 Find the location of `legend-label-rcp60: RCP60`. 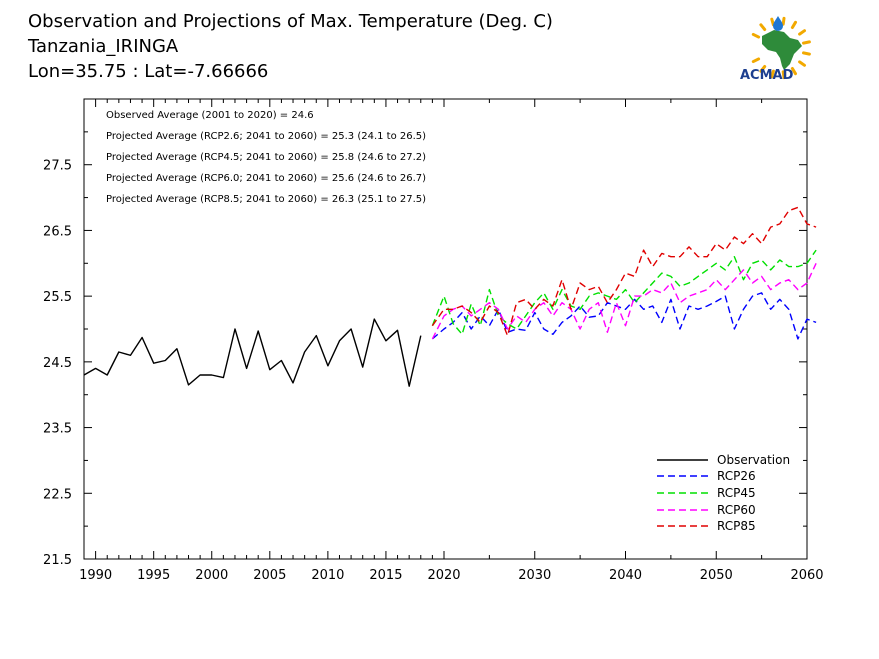

legend-label-rcp60: RCP60 is located at coordinates (736, 510).